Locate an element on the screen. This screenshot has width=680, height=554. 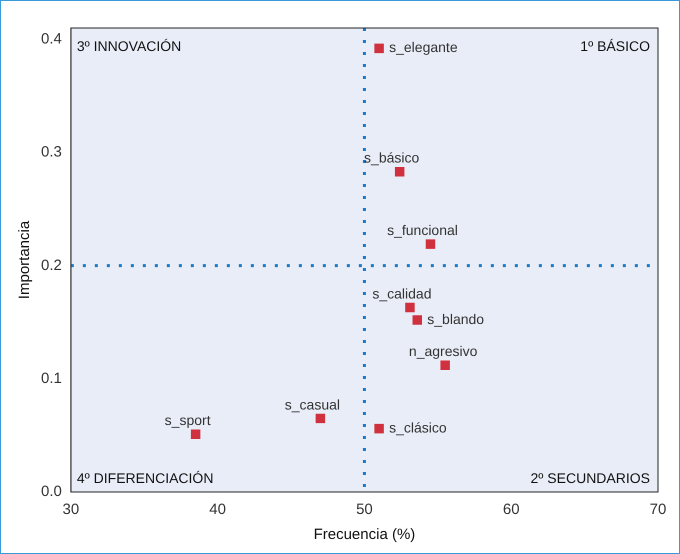
y-tick-label: 0.2 is located at coordinates (51, 265).